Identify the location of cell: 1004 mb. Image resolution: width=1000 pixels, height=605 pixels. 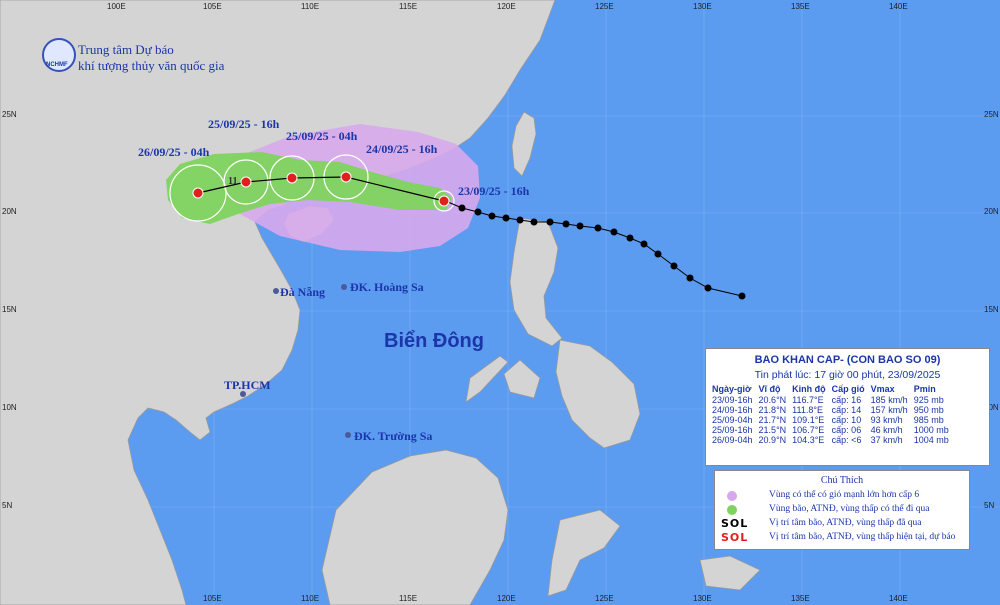
(931, 440).